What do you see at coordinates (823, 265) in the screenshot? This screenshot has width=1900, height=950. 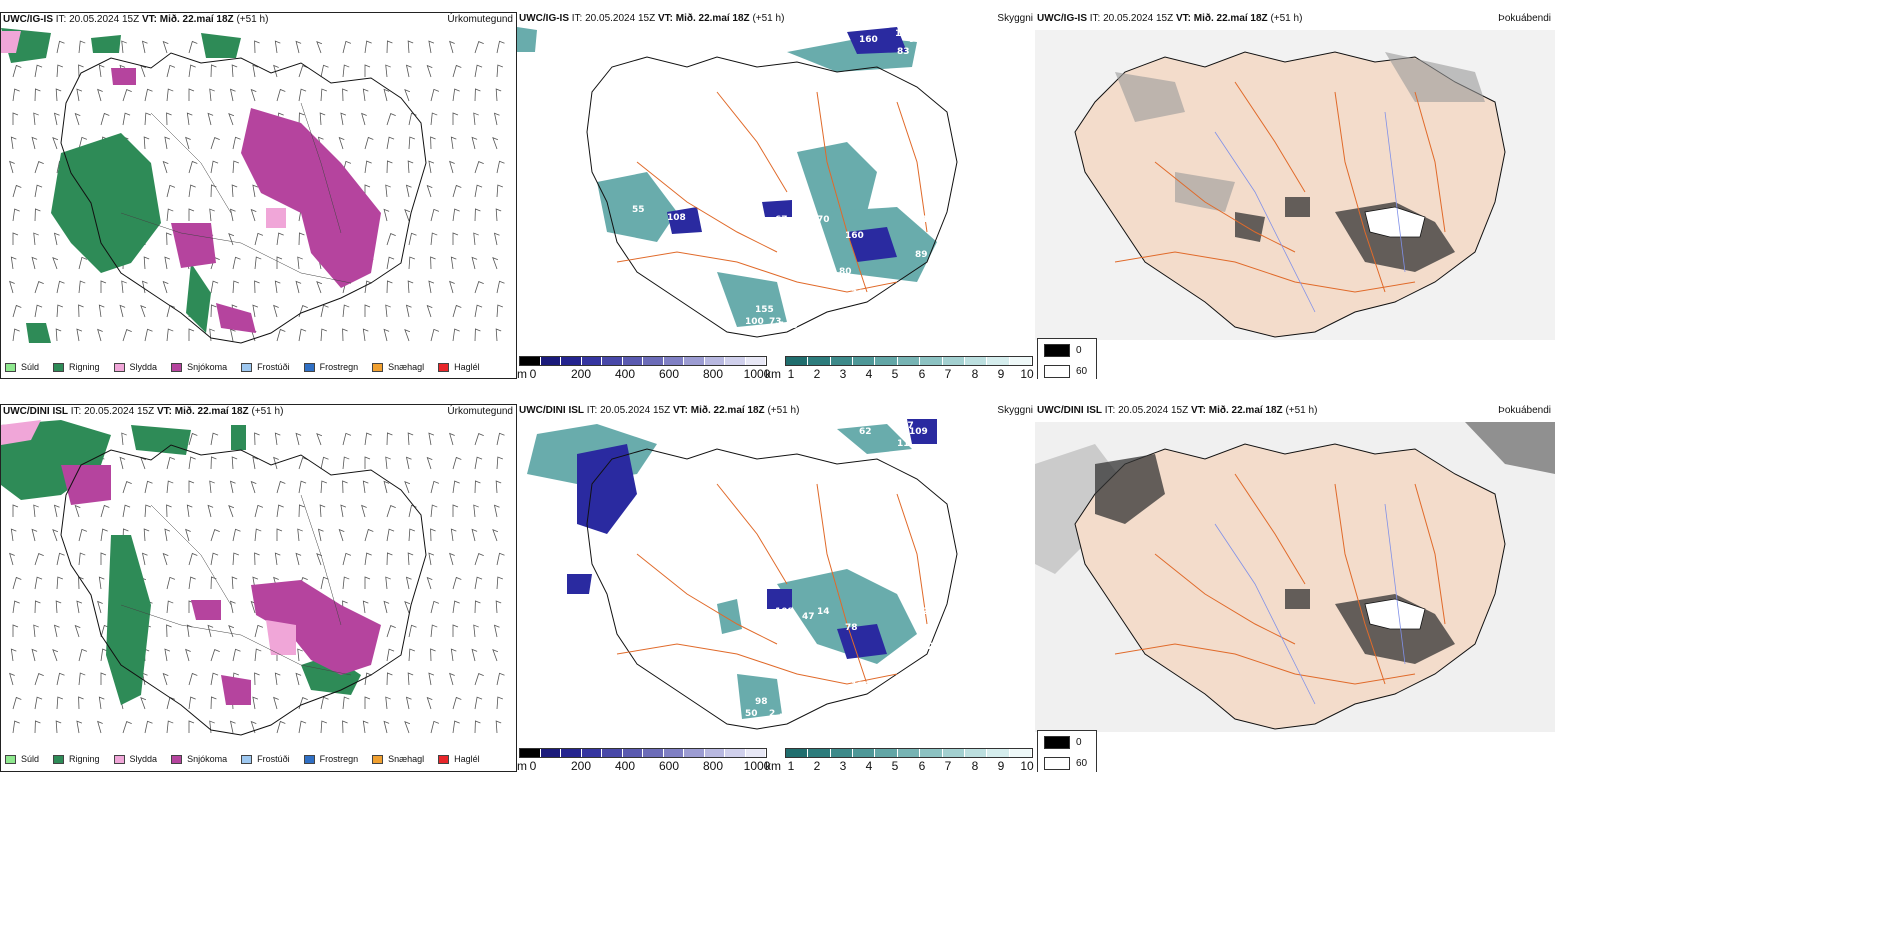 I see `cloudbase-value: 99` at bounding box center [823, 265].